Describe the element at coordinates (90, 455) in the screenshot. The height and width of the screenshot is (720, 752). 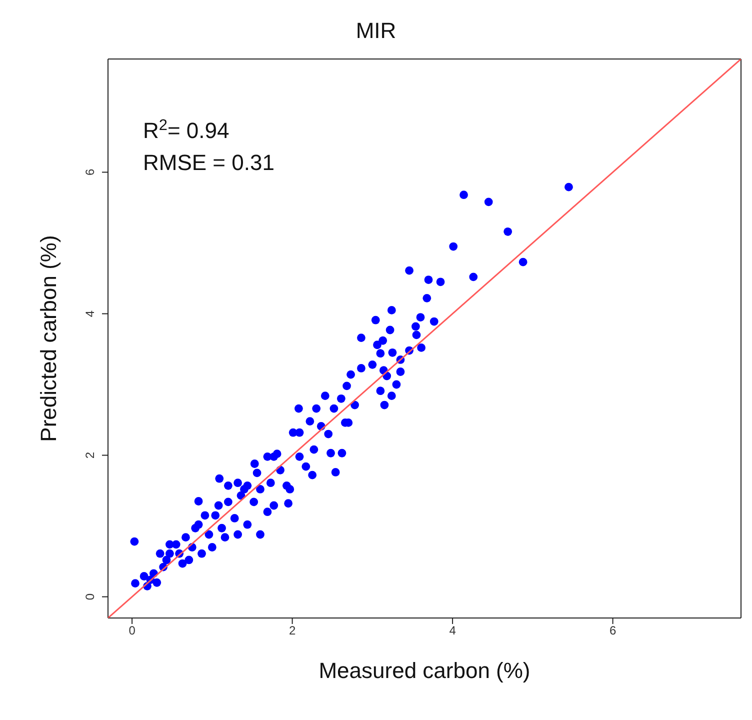
I see `y-tick-label: 2` at that location.